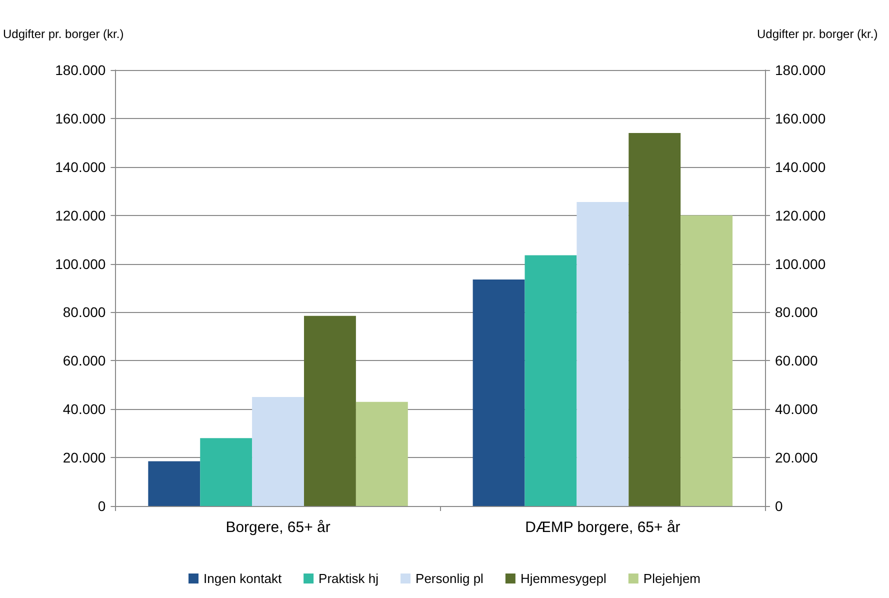  I want to click on y-tick-label: 40.000, so click(84, 409).